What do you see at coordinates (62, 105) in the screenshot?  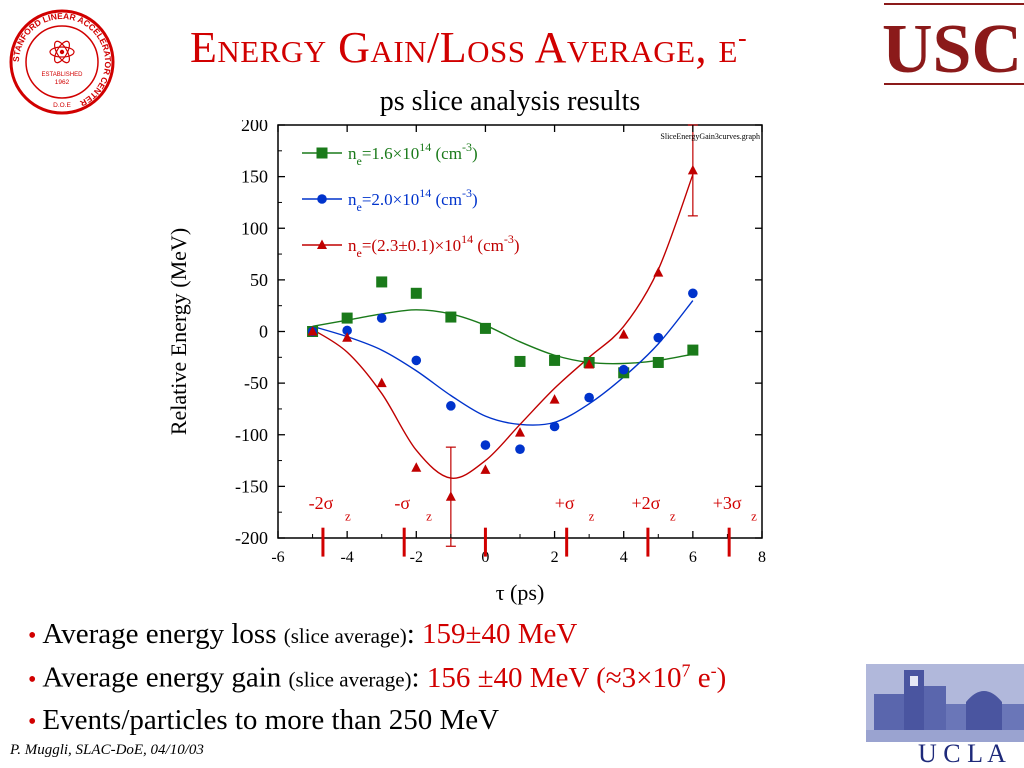 I see `slac-seal-doe: D.O.E` at bounding box center [62, 105].